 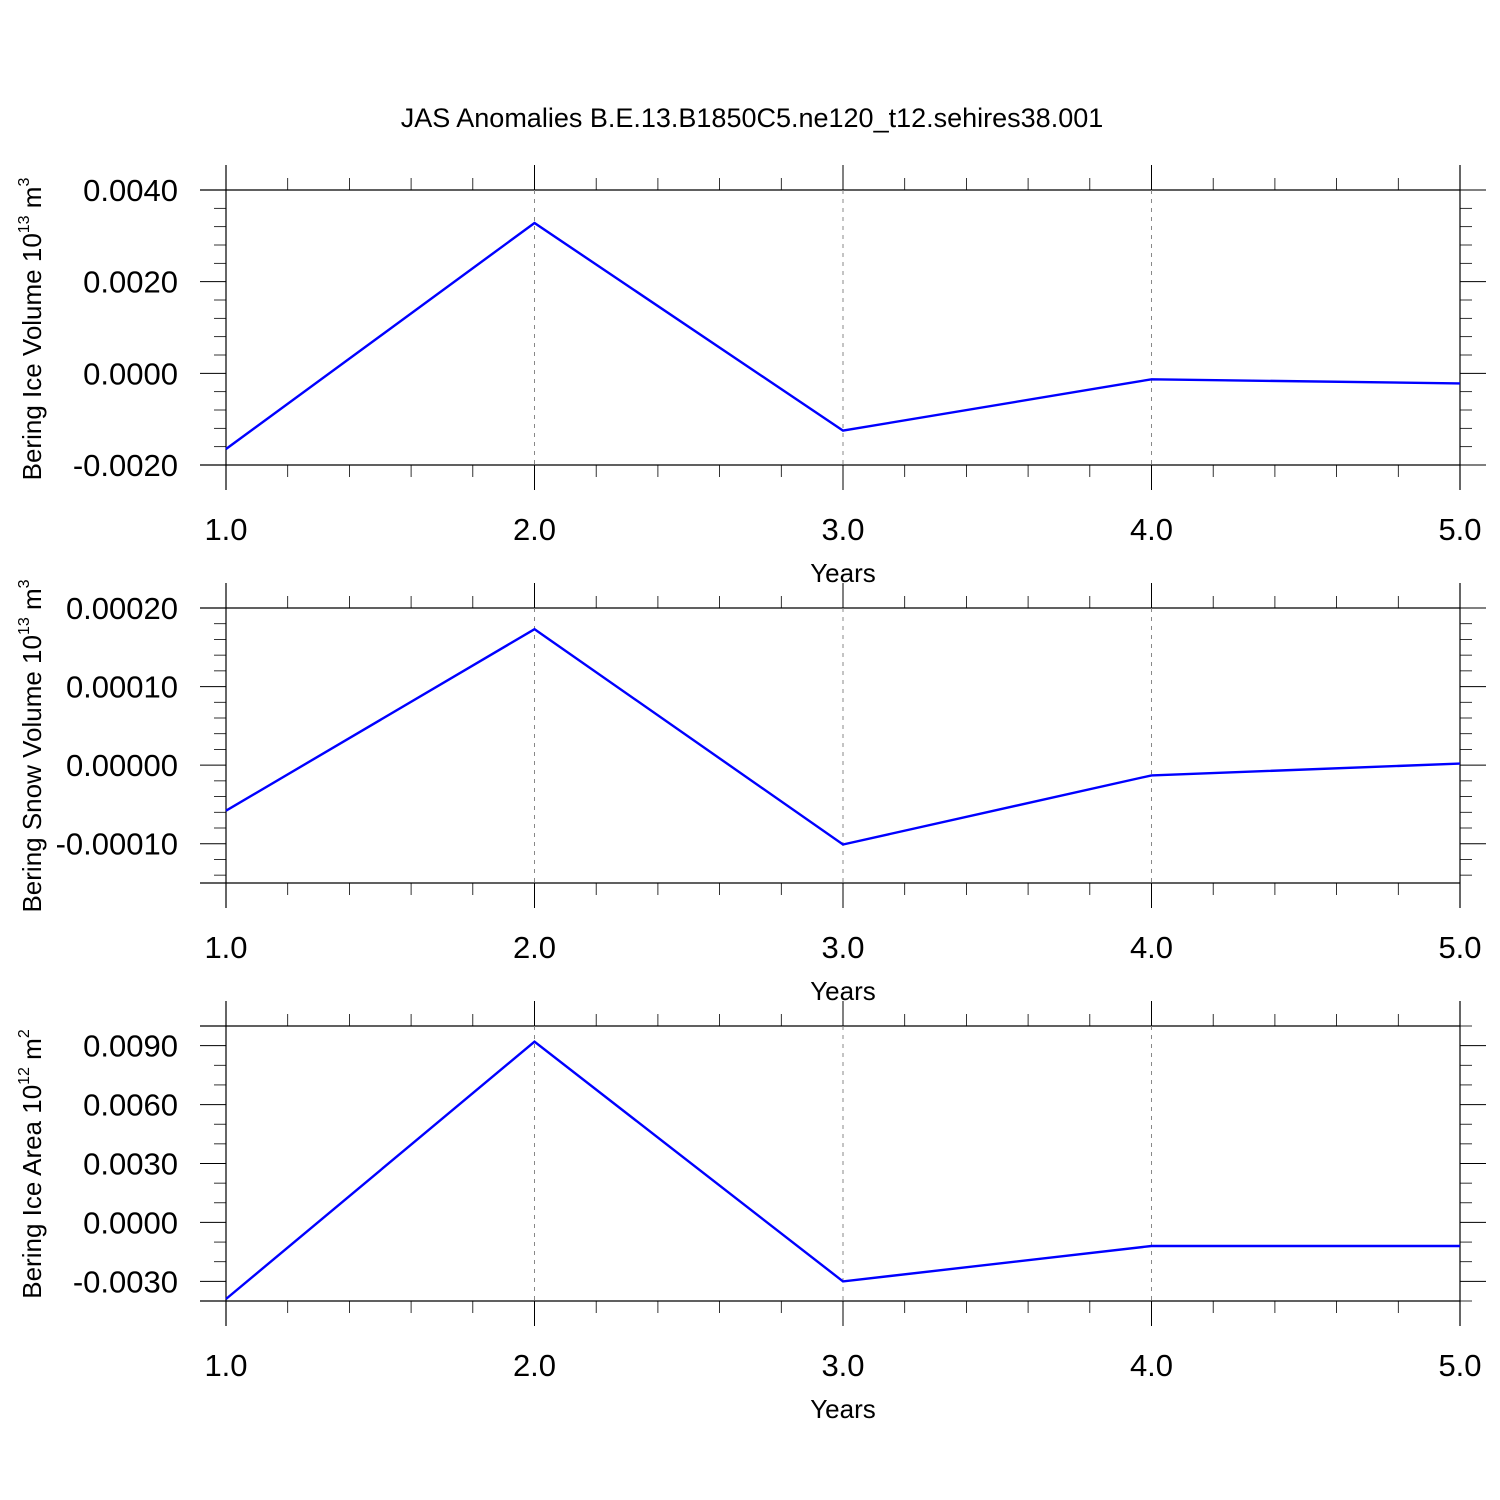 What do you see at coordinates (31, 745) in the screenshot?
I see `y-axis-title: Bering Snow Volume 1013 m3` at bounding box center [31, 745].